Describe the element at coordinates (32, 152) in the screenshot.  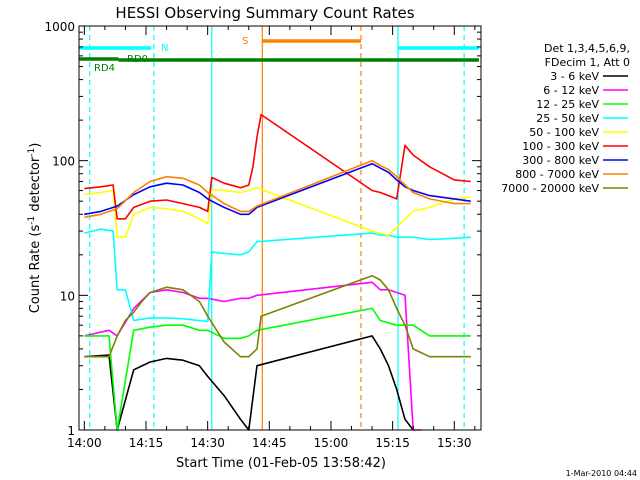
I see `y-label-sup2: -1` at that location.